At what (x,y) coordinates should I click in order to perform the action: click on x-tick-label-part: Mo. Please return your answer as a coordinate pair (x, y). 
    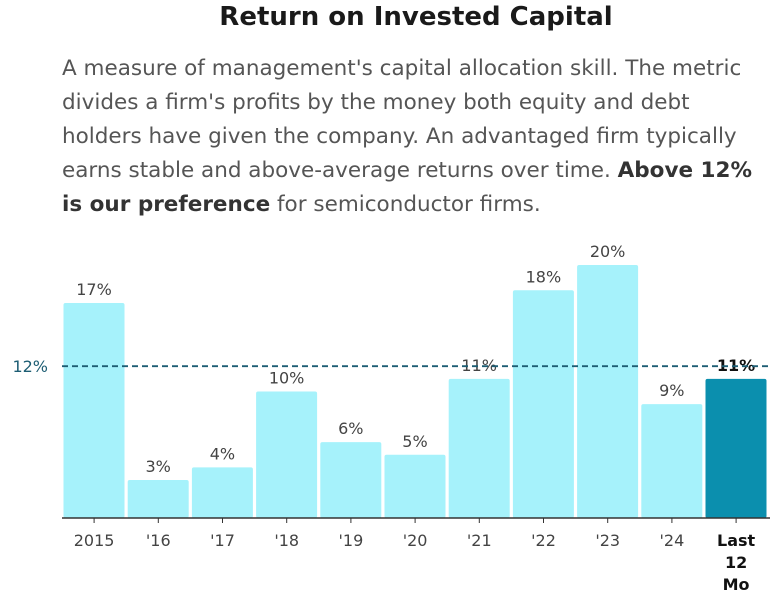
    Looking at the image, I should click on (736, 584).